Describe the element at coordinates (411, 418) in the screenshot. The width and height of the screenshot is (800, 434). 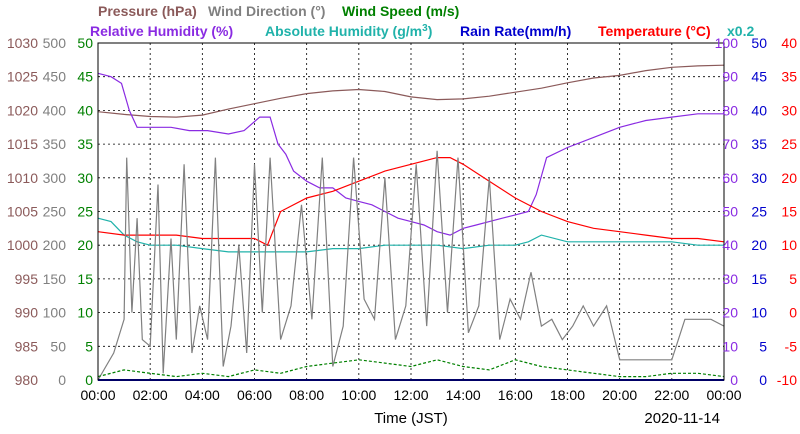
I see `x-axis-title: Time (JST)` at that location.